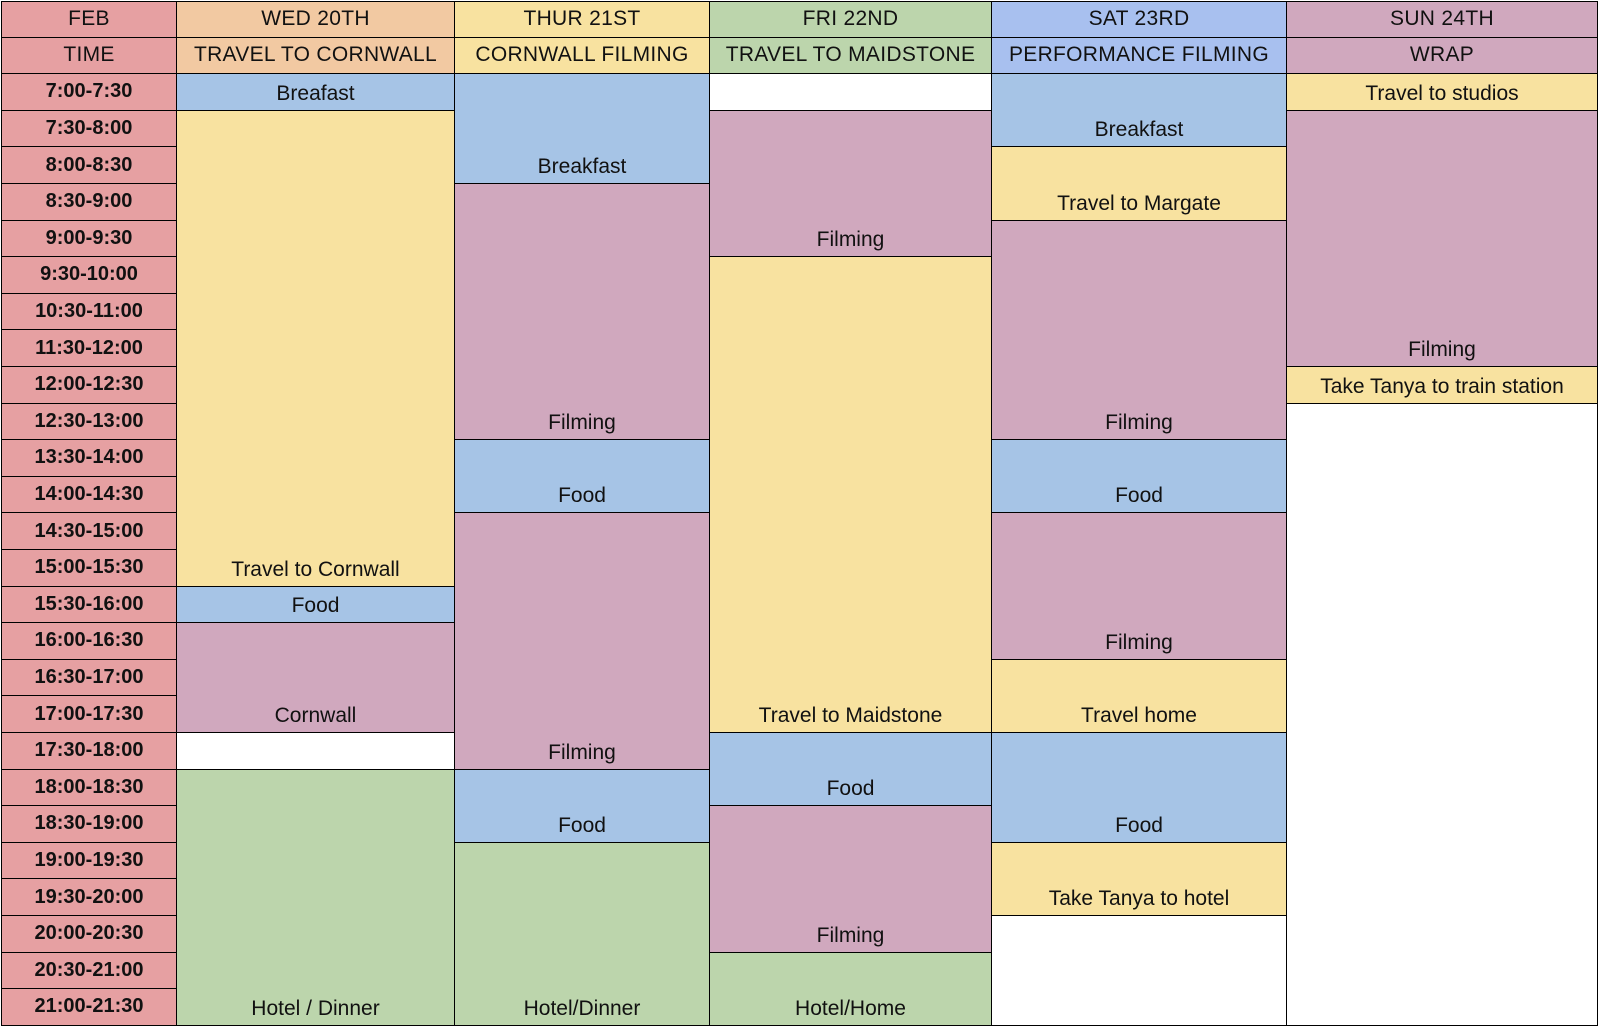 This screenshot has height=1028, width=1600. What do you see at coordinates (89, 56) in the screenshot?
I see `time-header: TIME` at bounding box center [89, 56].